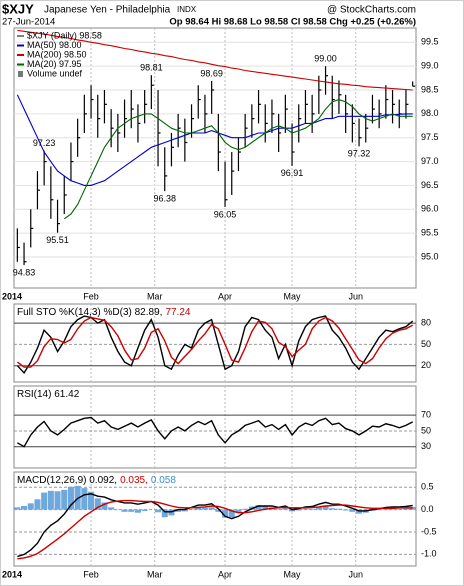 Image resolution: width=464 pixels, height=586 pixels. I want to click on panel-title: RSI(14) 61.42, so click(48, 394).